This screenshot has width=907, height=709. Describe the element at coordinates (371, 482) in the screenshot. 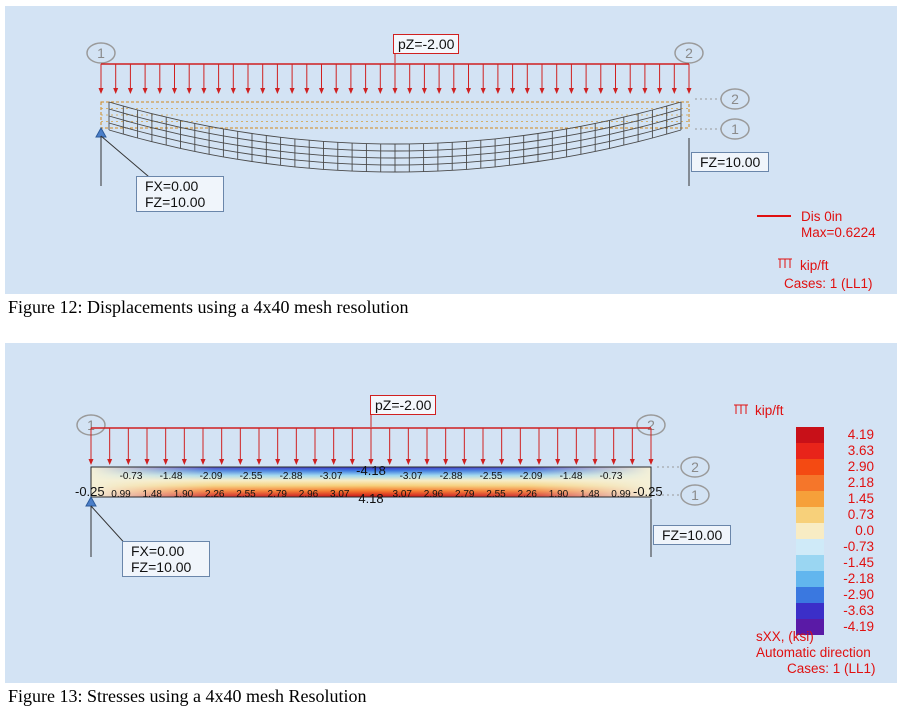

I see `fig13-stress-fade` at that location.